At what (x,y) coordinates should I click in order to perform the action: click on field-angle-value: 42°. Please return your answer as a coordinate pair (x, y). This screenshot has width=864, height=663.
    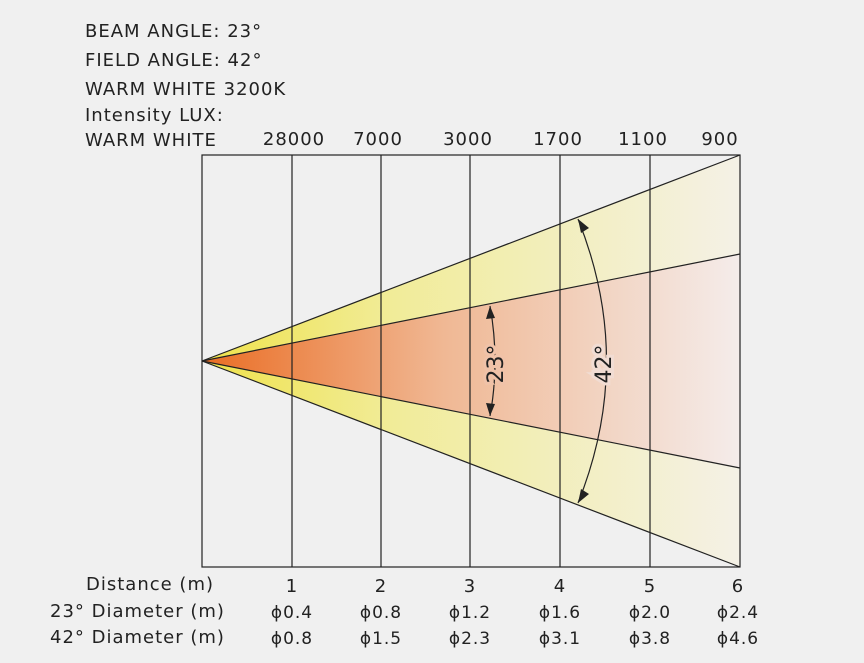
    Looking at the image, I should click on (604, 364).